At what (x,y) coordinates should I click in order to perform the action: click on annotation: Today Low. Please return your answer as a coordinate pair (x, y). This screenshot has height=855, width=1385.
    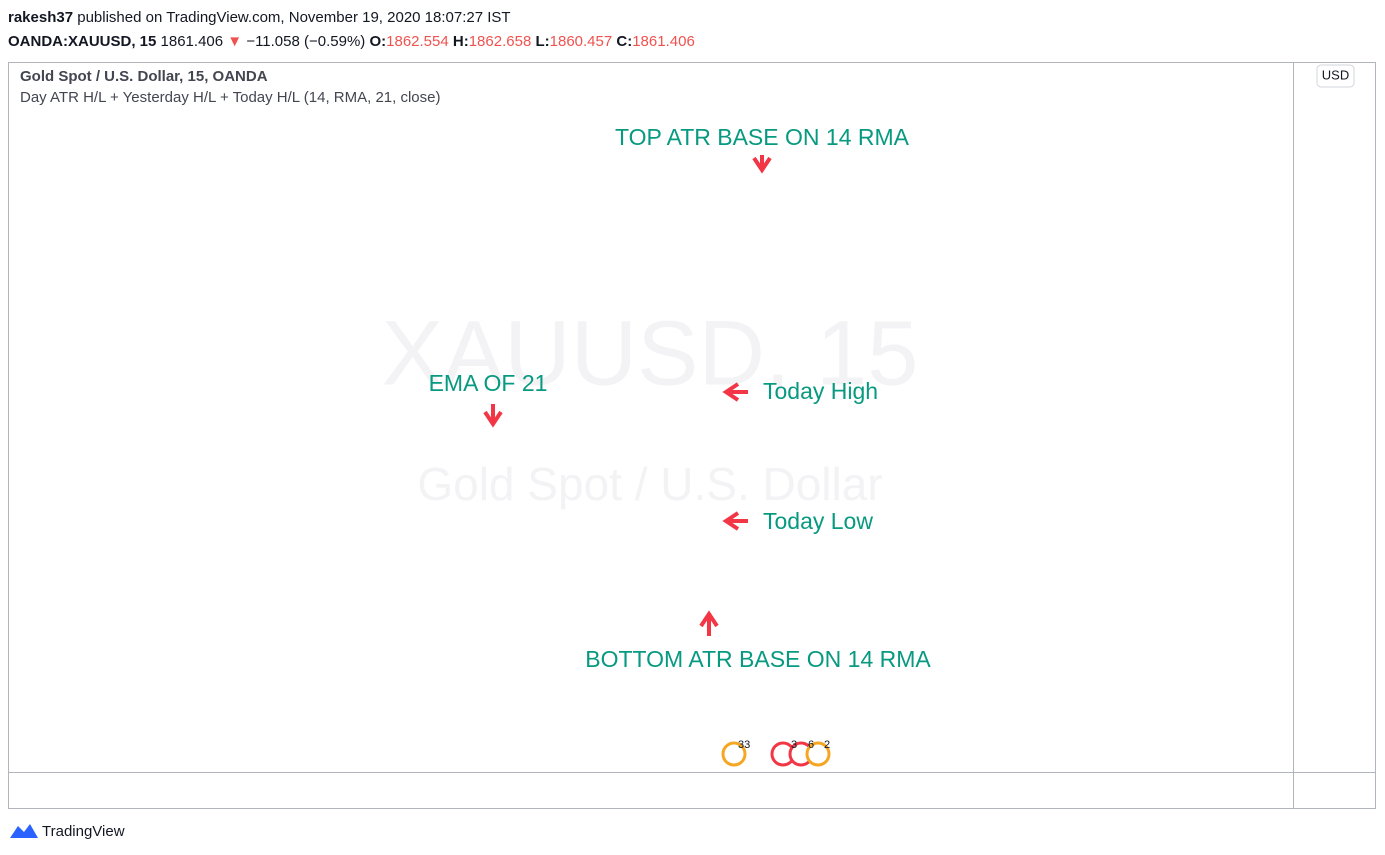
    Looking at the image, I should click on (818, 521).